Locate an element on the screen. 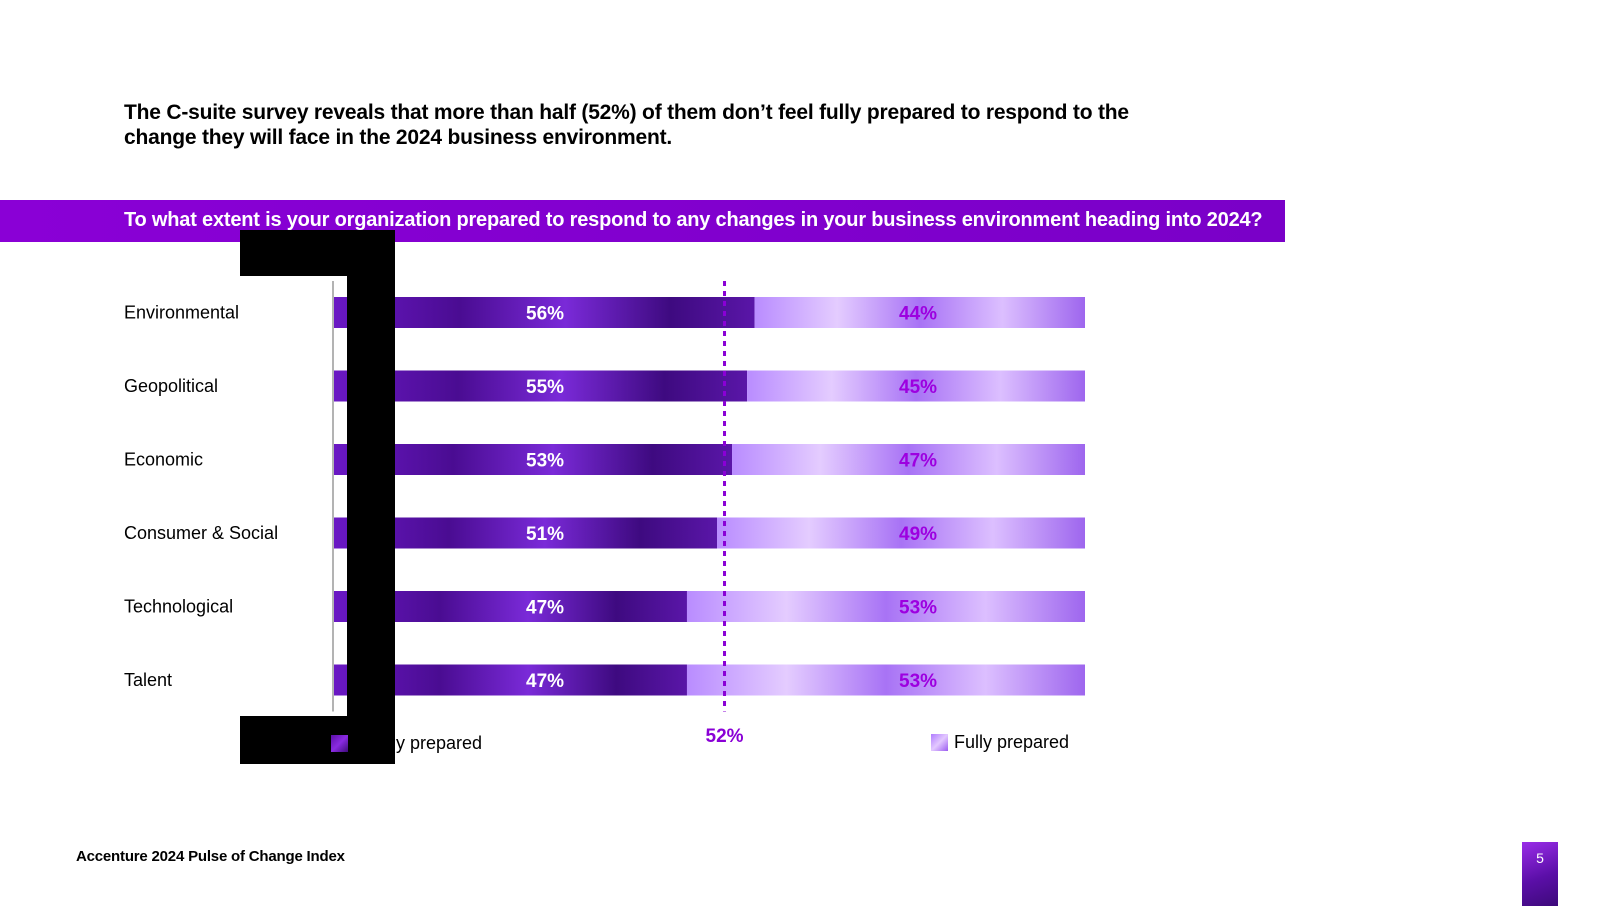 Image resolution: width=1600 pixels, height=906 pixels. data-label-fully: 45% is located at coordinates (918, 387).